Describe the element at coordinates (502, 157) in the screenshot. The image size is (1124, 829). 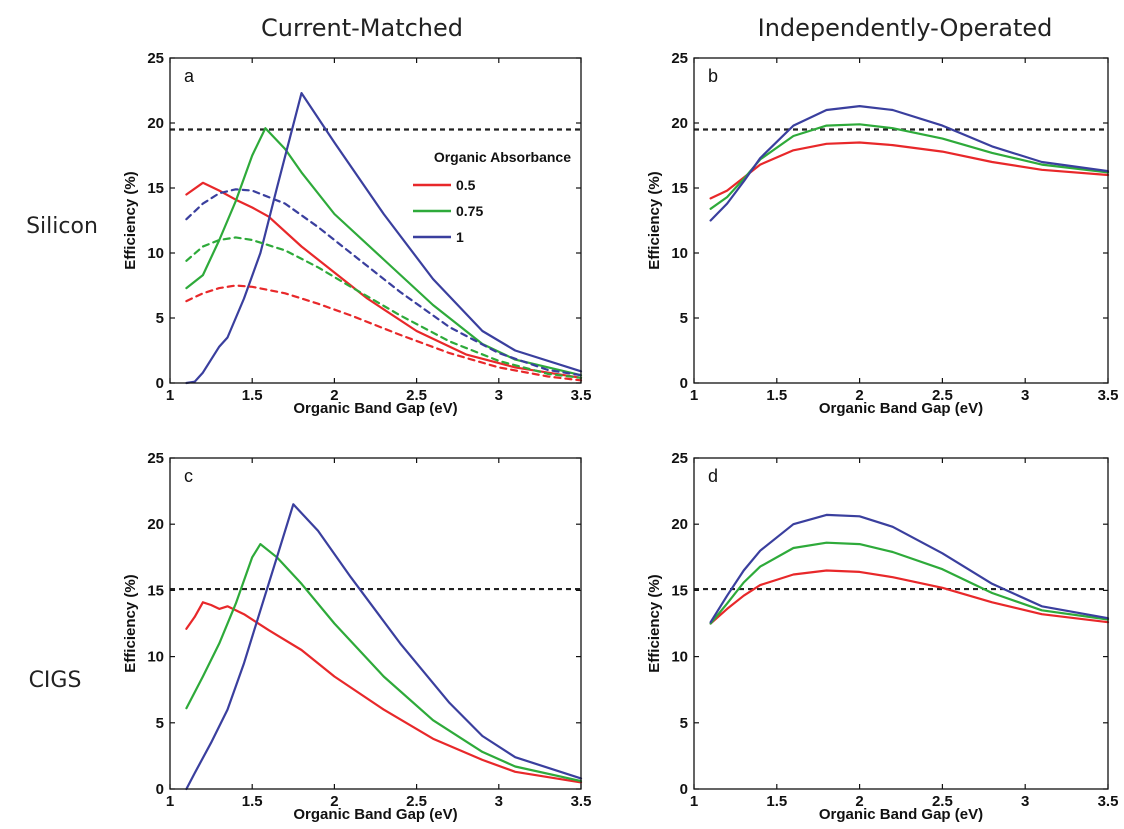
I see `legend-title: Organic Absorbance` at that location.